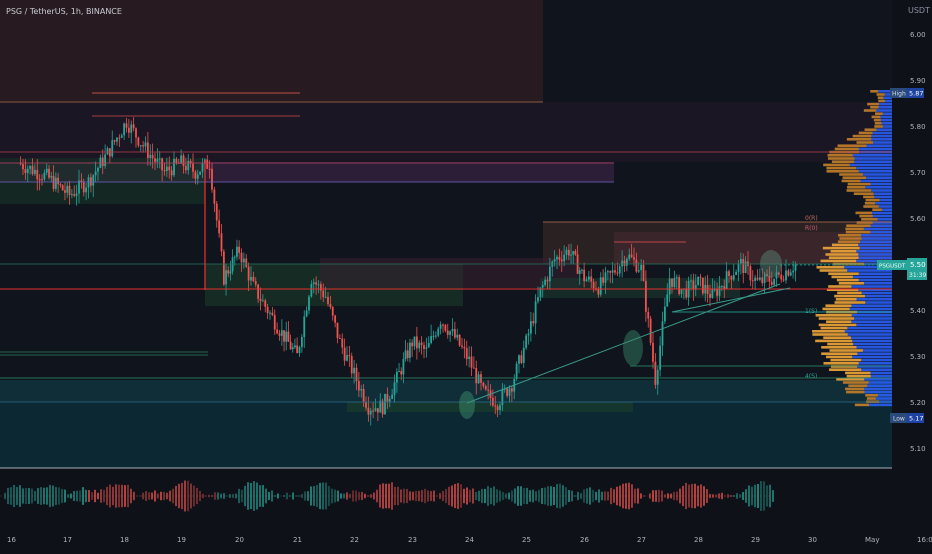 The image size is (932, 554). Describe the element at coordinates (755, 540) in the screenshot. I see `time-tick-13: 29` at that location.